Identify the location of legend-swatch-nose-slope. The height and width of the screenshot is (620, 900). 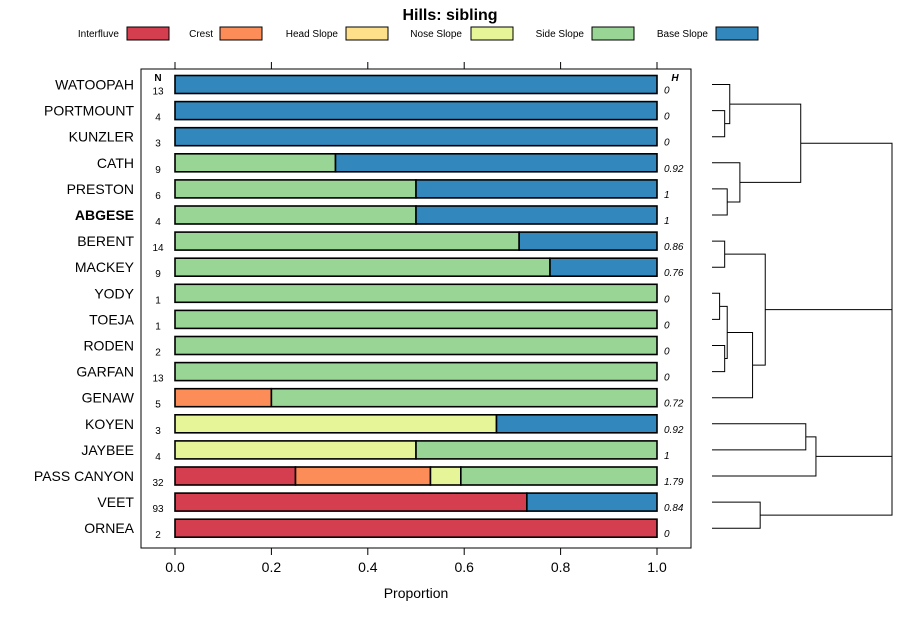
(492, 33).